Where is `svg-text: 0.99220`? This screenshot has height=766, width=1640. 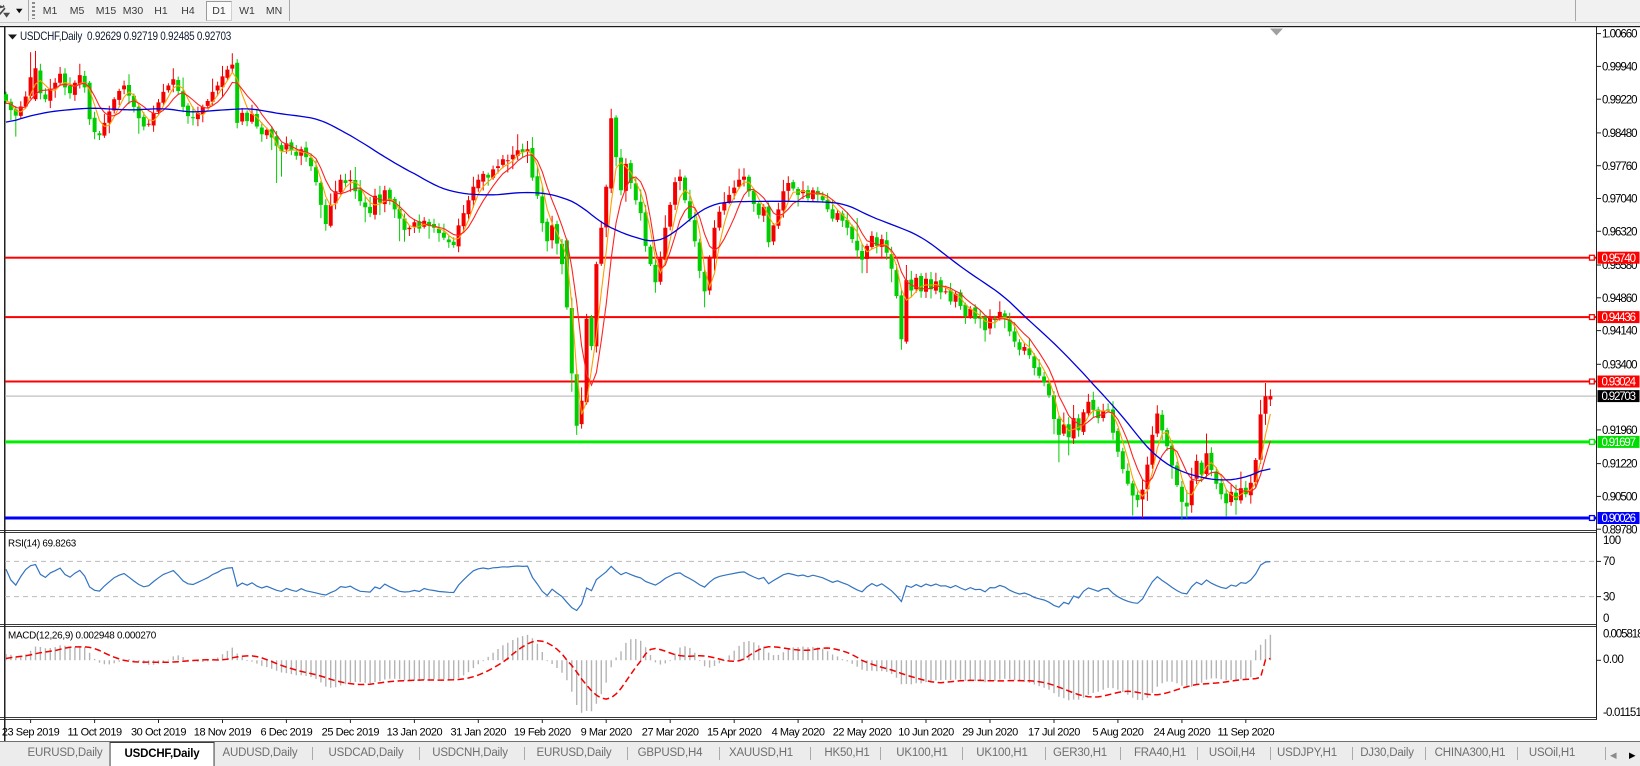 svg-text: 0.99220 is located at coordinates (1619, 100).